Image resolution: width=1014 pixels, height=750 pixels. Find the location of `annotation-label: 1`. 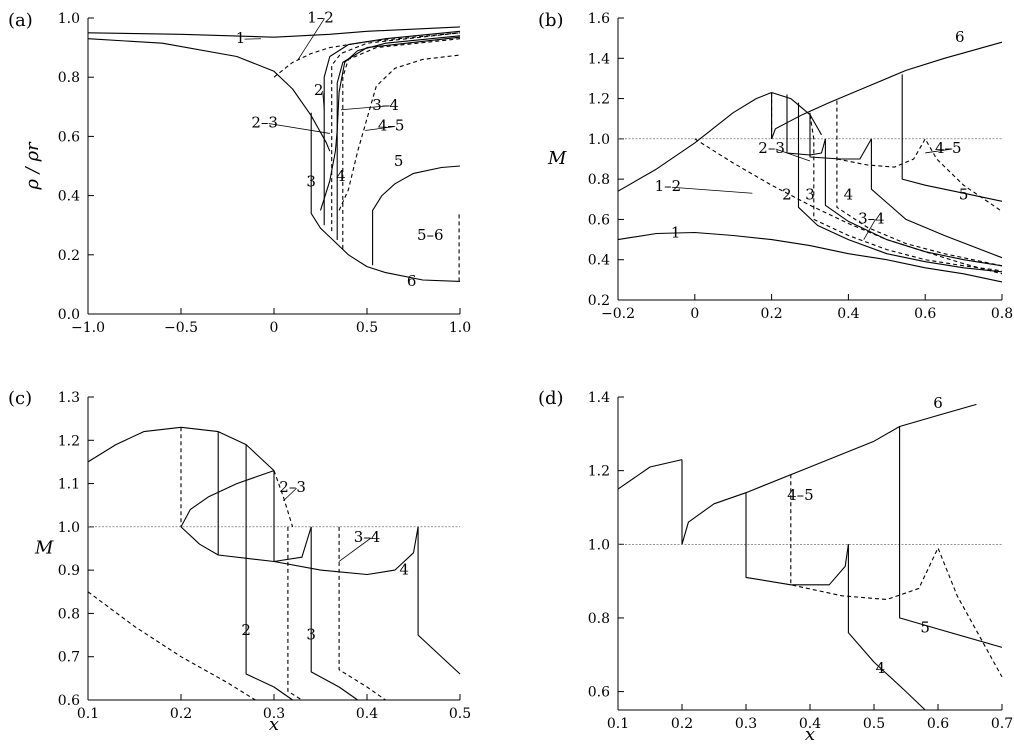

annotation-label: 1 is located at coordinates (241, 38).